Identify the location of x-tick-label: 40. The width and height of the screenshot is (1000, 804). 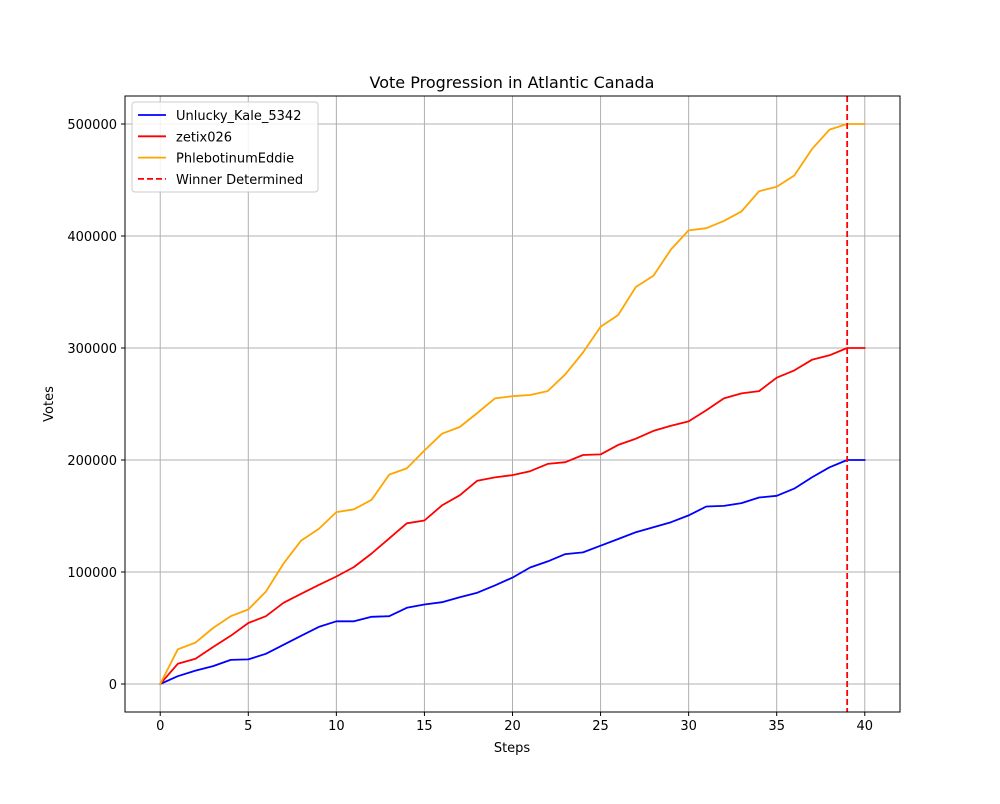
(864, 726).